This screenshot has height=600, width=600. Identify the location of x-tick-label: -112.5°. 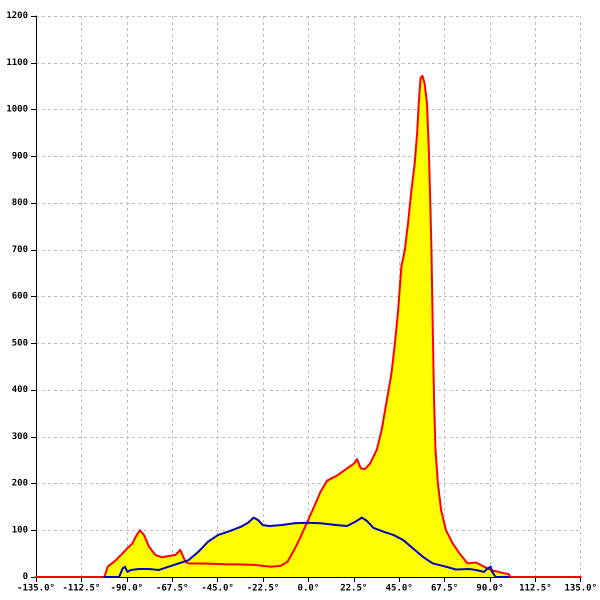
(81, 589).